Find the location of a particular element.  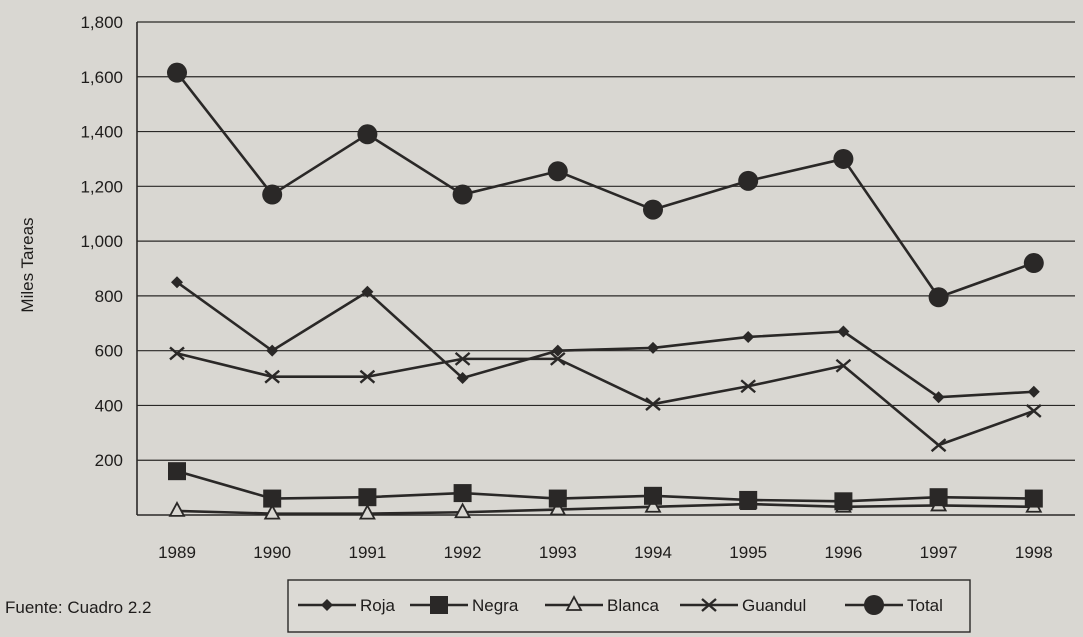

legend-label: Total is located at coordinates (925, 605).